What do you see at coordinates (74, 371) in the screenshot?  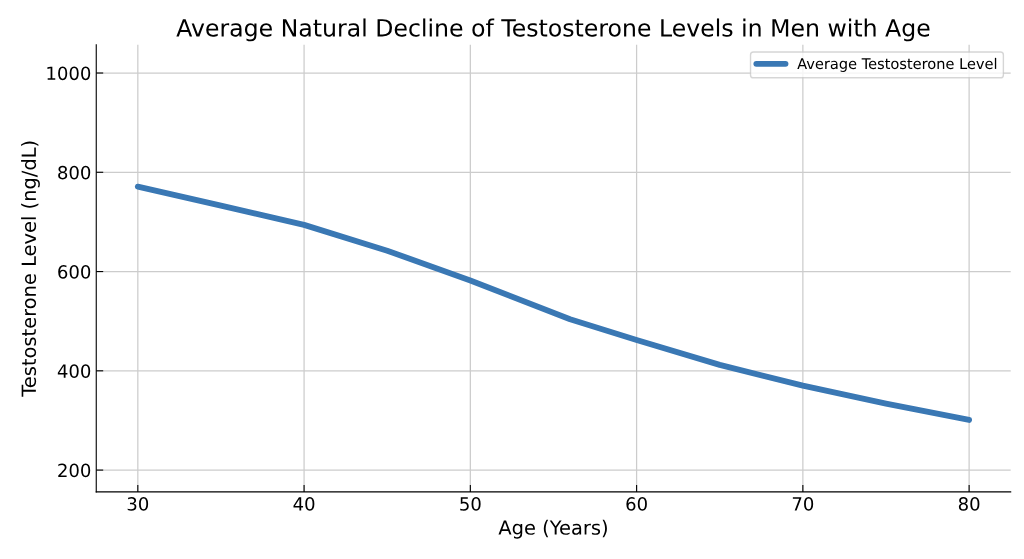 I see `y-tick-label: 400` at bounding box center [74, 371].